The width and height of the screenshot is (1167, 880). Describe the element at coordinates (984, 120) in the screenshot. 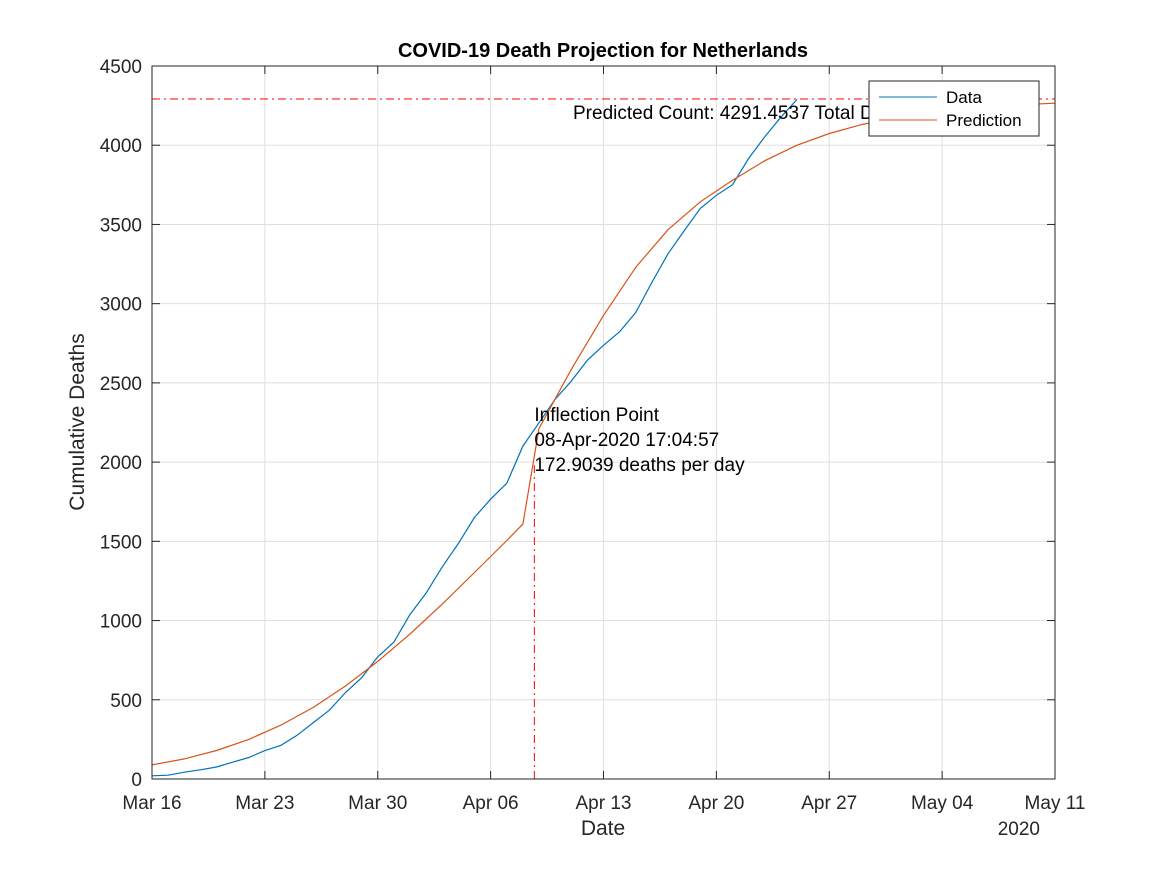

I see `legend-label-prediction: Prediction` at that location.